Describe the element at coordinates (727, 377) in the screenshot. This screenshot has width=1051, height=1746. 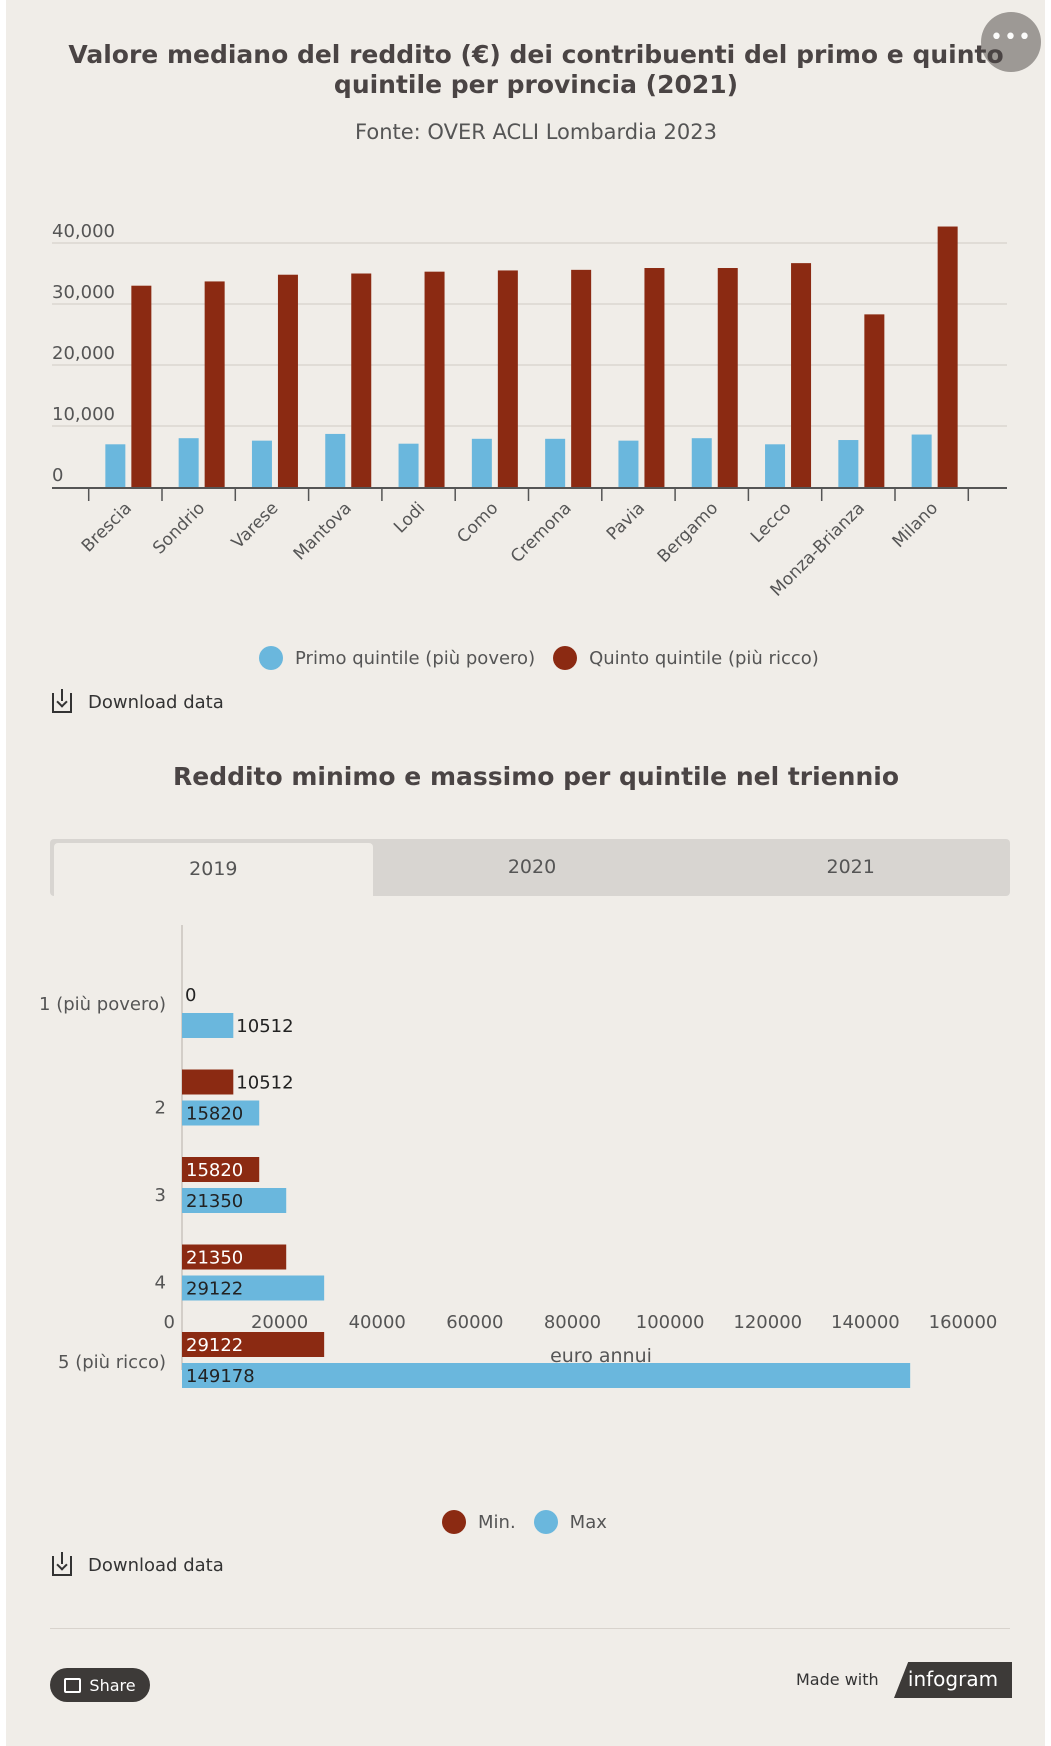
I see `bar-quinto-bergamo` at that location.